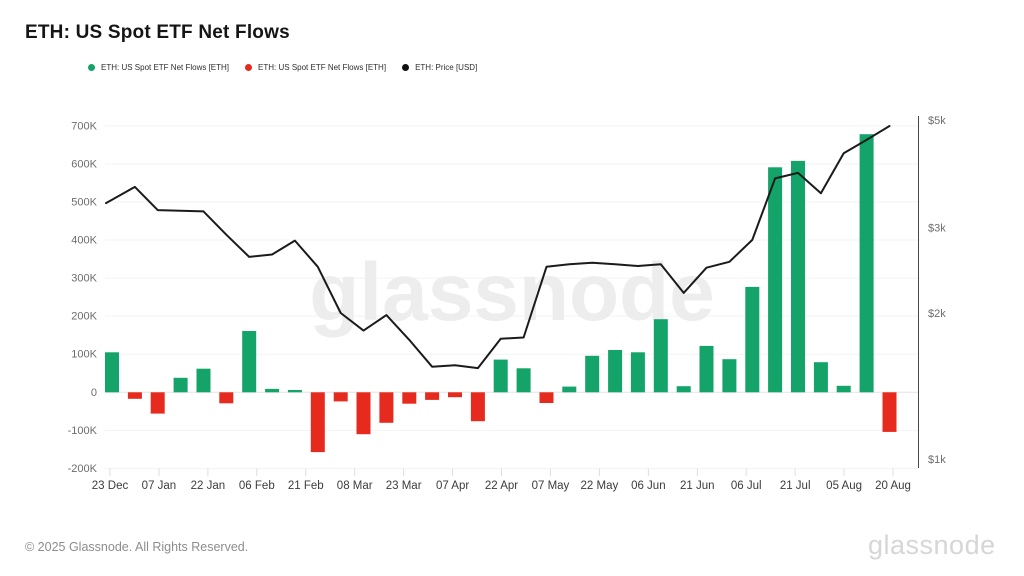 Image resolution: width=1024 pixels, height=576 pixels. Describe the element at coordinates (159, 486) in the screenshot. I see `x-axis-label: 07 Jan` at that location.